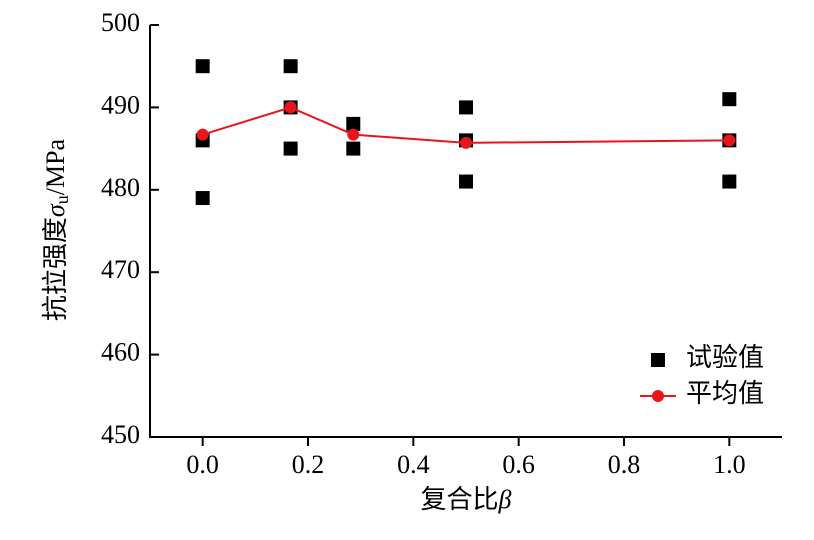  I want to click on y-tick-label: 490, so click(120, 104).